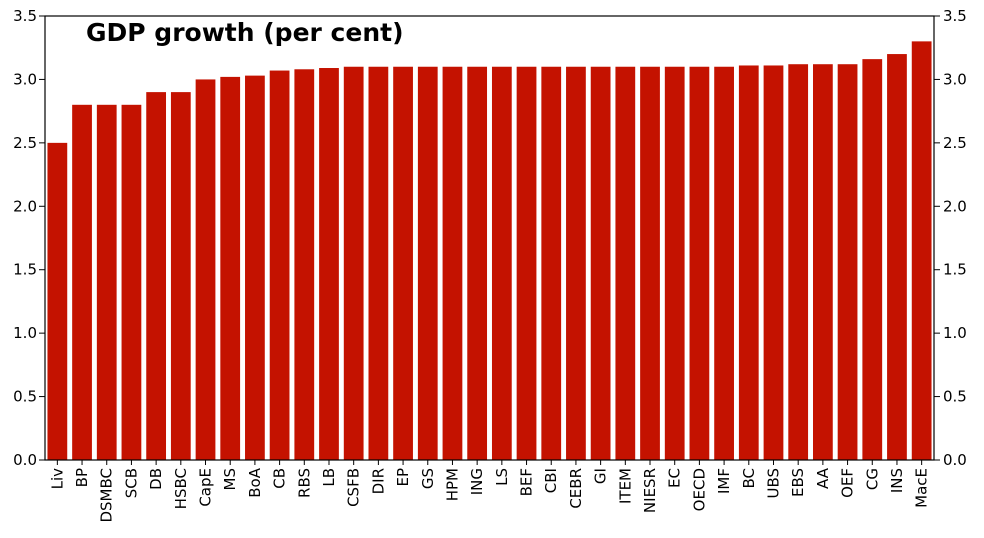 This screenshot has height=538, width=984. What do you see at coordinates (601, 476) in the screenshot?
I see `x-tick-label-gi: GI` at bounding box center [601, 476].